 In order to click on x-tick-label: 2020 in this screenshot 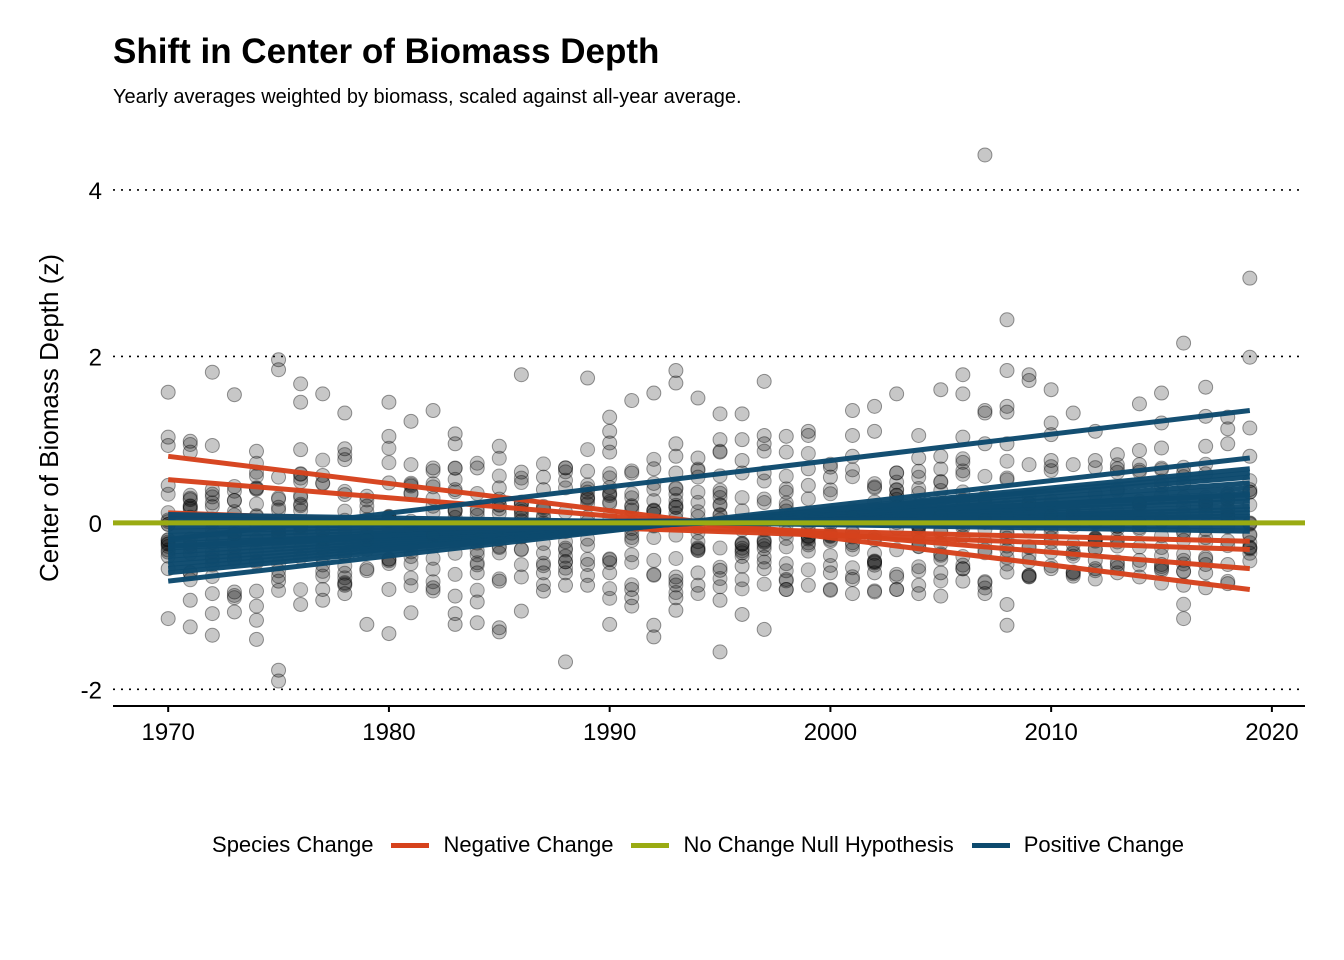, I will do `click(1271, 732)`.